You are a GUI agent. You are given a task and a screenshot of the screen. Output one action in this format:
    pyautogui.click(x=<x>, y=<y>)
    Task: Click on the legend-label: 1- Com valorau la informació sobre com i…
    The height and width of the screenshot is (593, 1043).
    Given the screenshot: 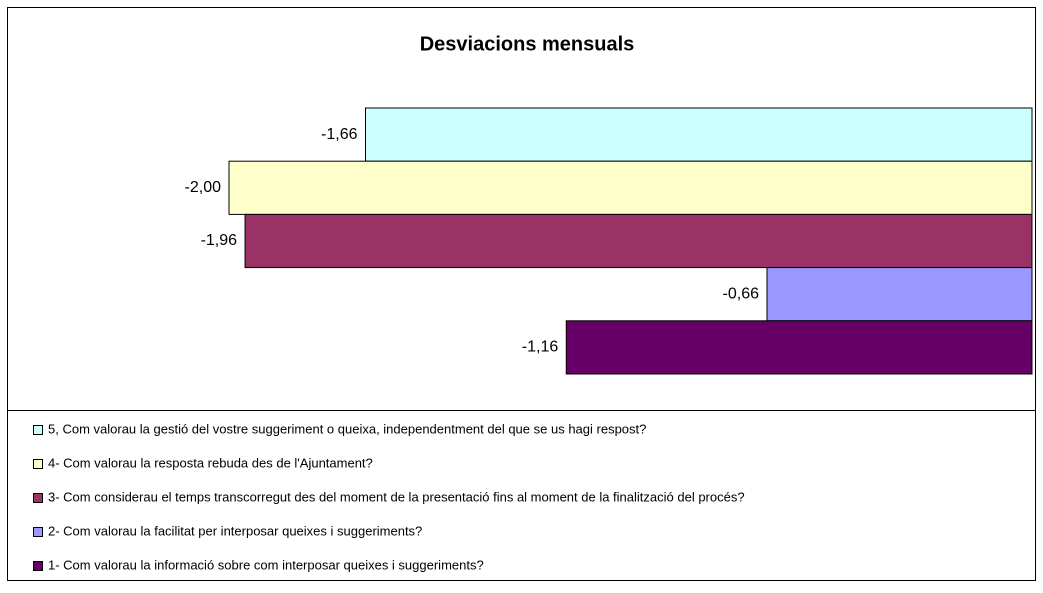 What is the action you would take?
    pyautogui.click(x=266, y=564)
    